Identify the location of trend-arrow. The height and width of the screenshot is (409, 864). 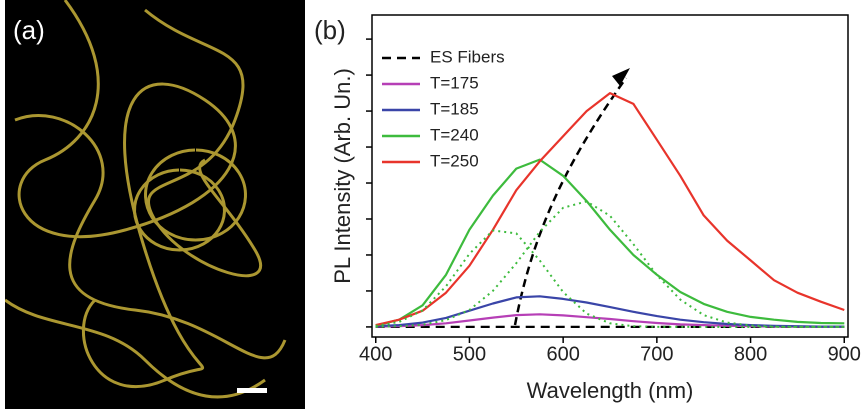
(570, 201).